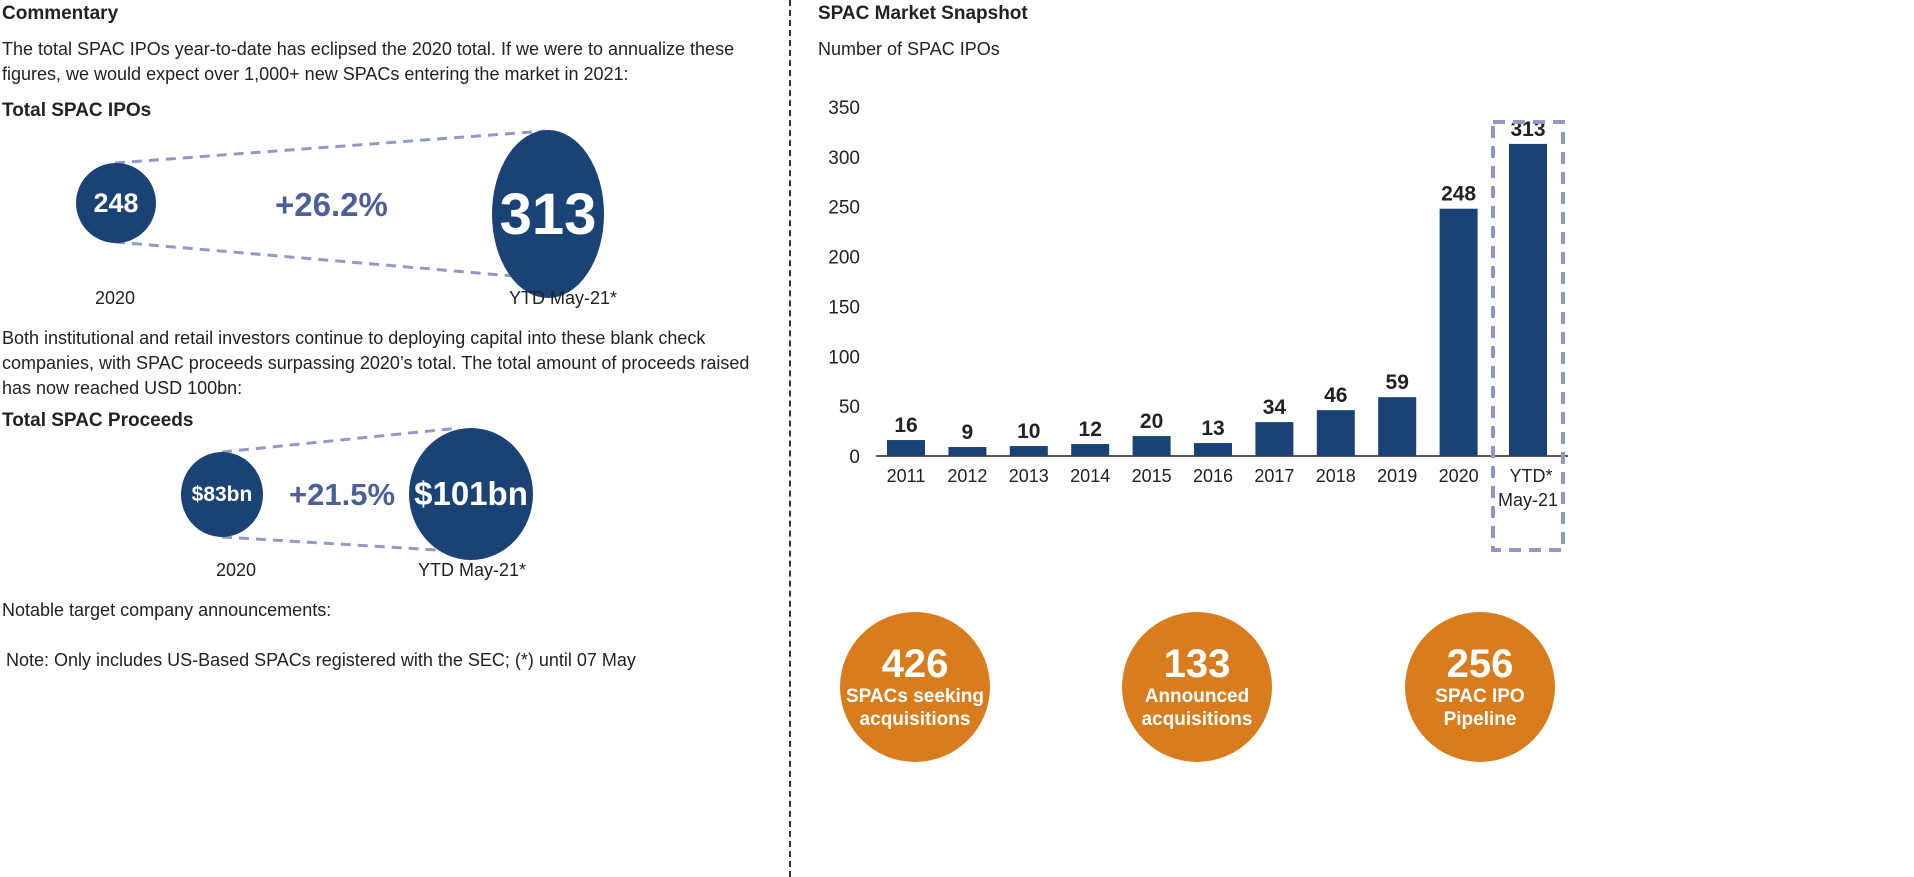 This screenshot has height=877, width=1914. I want to click on ipos-2020-circle: 248, so click(116, 203).